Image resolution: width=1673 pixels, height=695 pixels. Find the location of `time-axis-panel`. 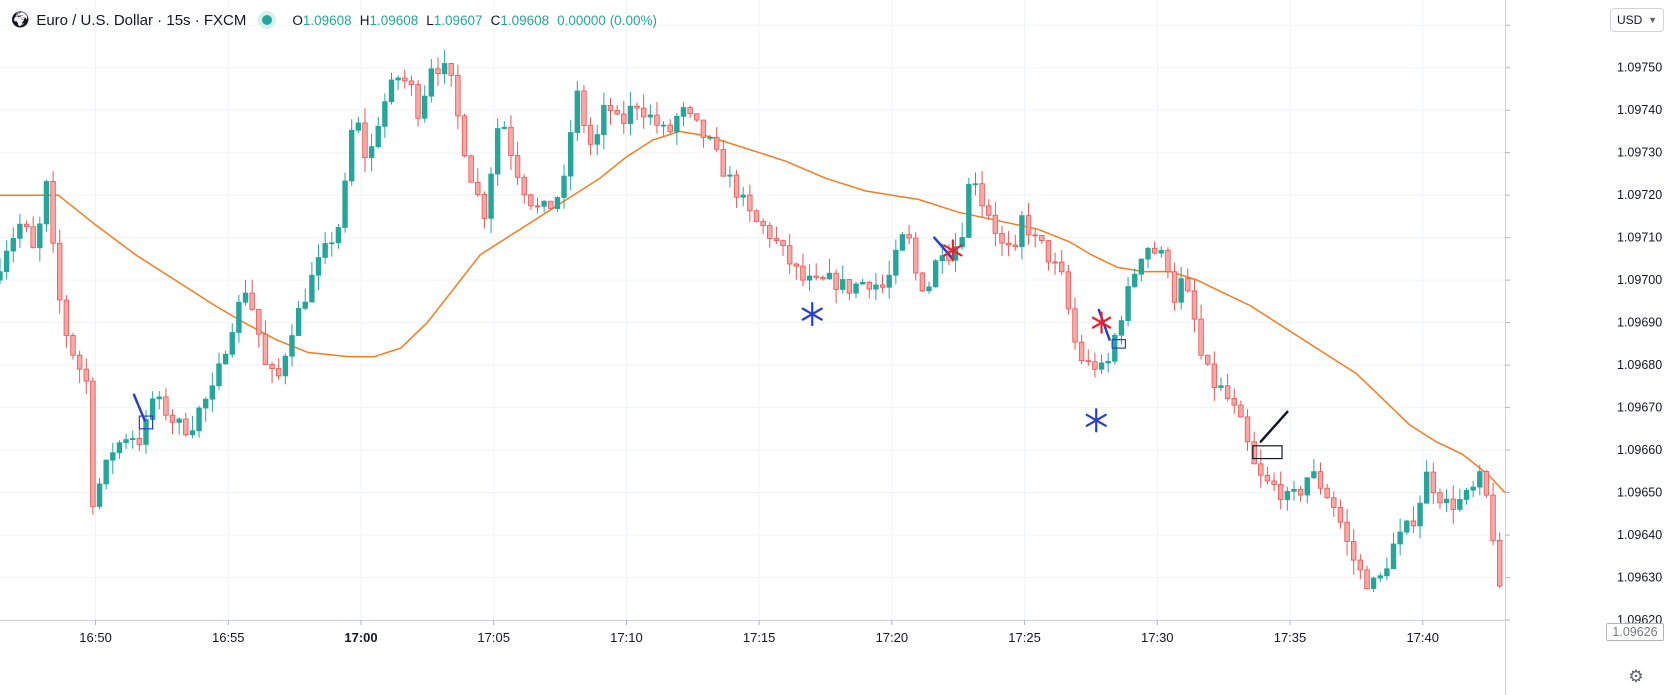

time-axis-panel is located at coordinates (752, 657).